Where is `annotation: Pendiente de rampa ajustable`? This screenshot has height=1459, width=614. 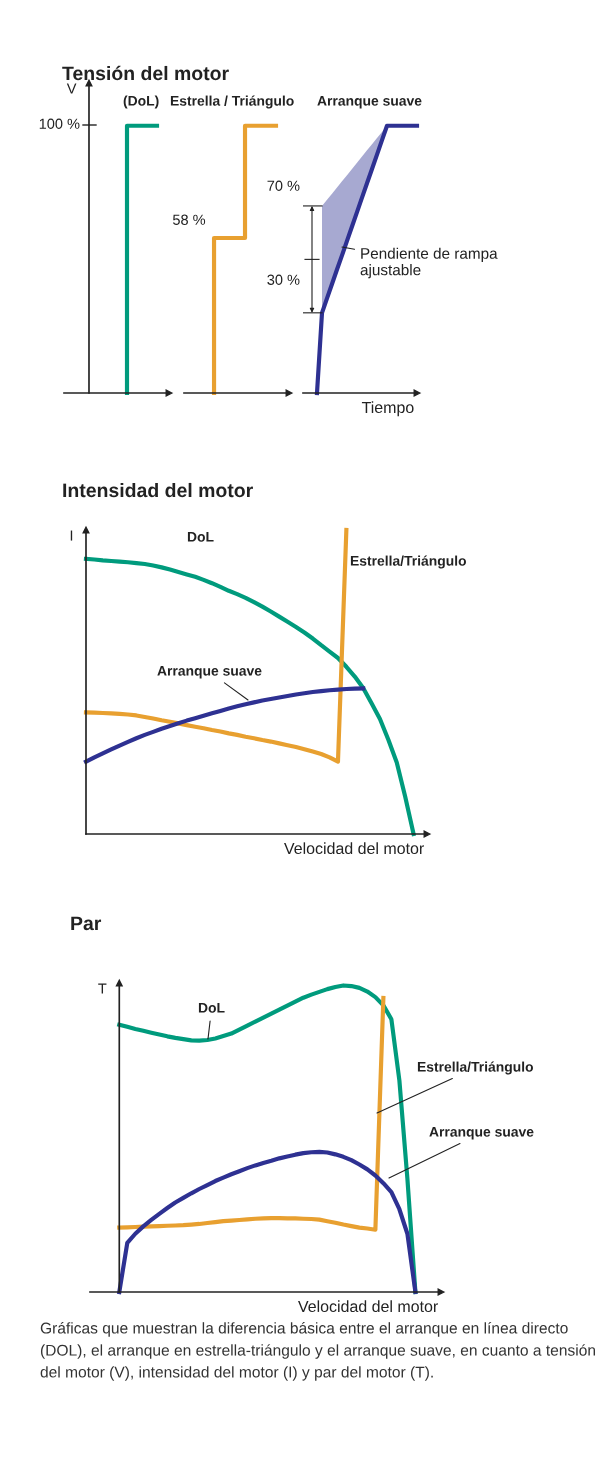
annotation: Pendiente de rampa ajustable is located at coordinates (429, 263).